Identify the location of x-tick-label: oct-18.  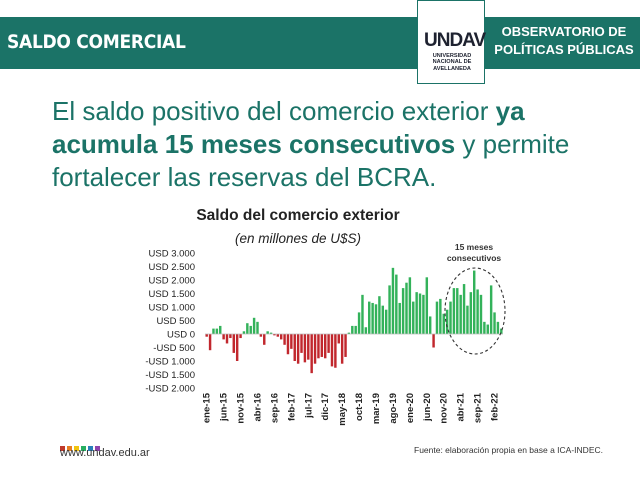
(359, 407).